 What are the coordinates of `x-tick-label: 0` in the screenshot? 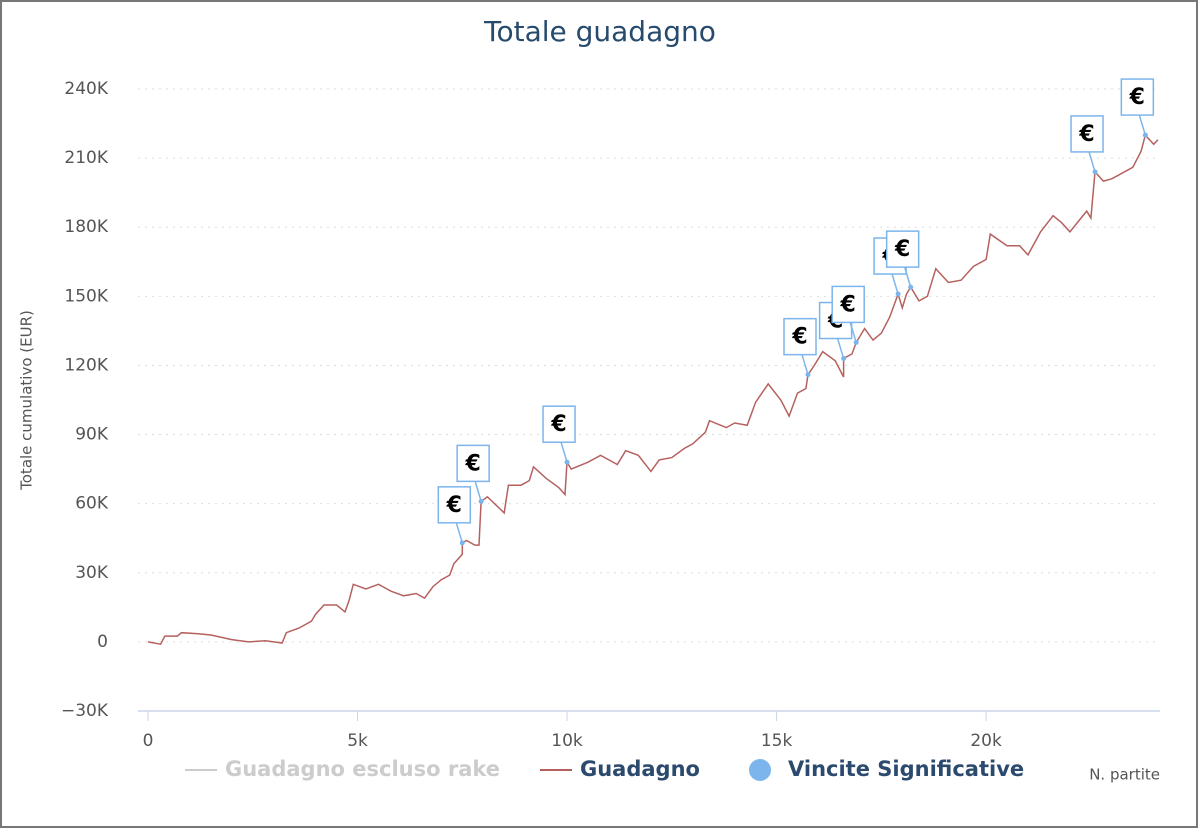 It's located at (148, 741).